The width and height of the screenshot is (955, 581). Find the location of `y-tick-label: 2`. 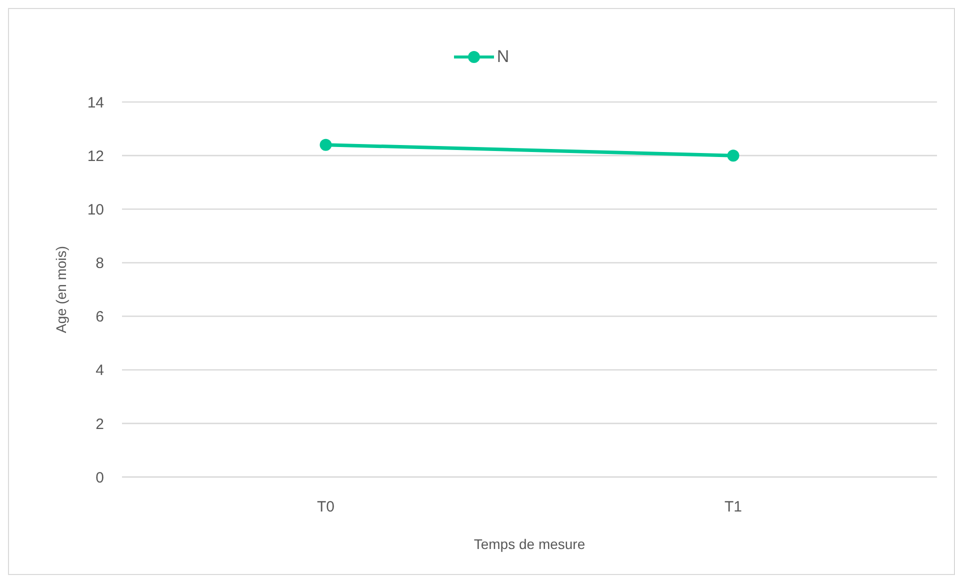

y-tick-label: 2 is located at coordinates (100, 424).